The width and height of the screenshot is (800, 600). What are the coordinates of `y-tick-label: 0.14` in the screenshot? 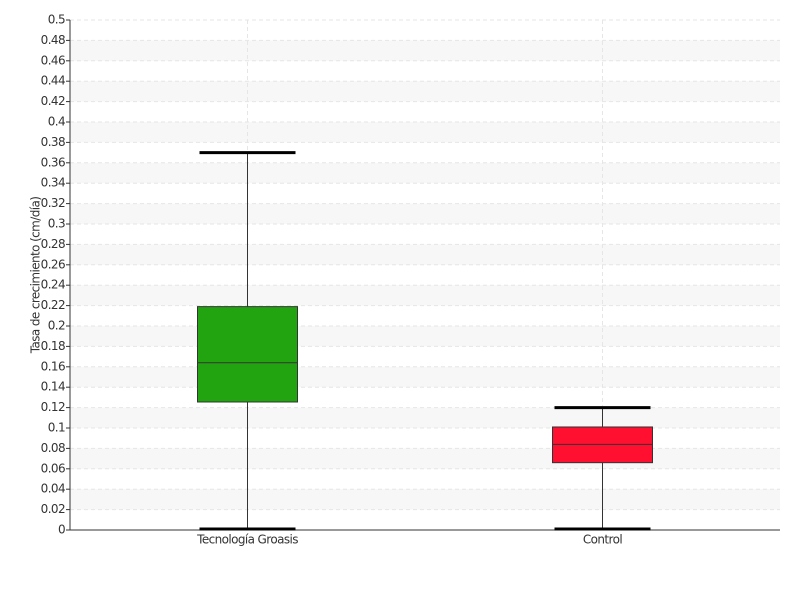 It's located at (53, 387).